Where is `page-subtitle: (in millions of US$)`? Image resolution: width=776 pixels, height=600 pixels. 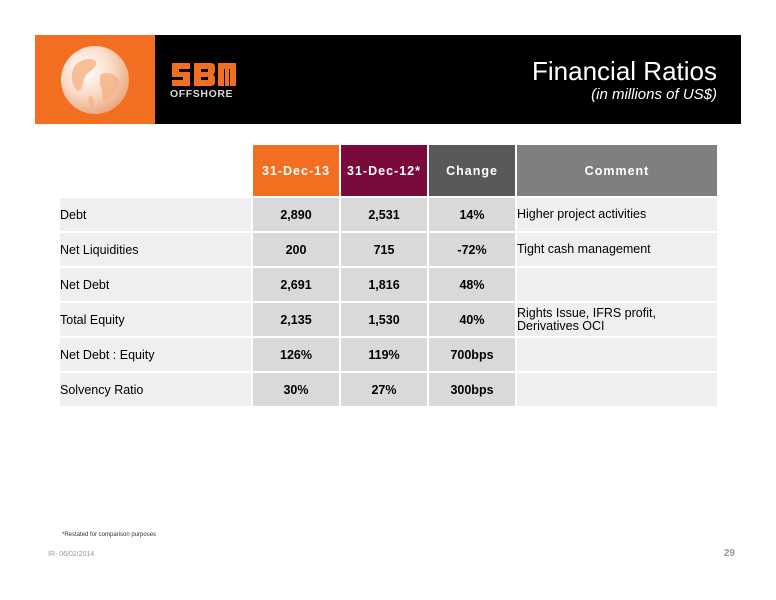
page-subtitle: (in millions of US$) is located at coordinates (654, 94).